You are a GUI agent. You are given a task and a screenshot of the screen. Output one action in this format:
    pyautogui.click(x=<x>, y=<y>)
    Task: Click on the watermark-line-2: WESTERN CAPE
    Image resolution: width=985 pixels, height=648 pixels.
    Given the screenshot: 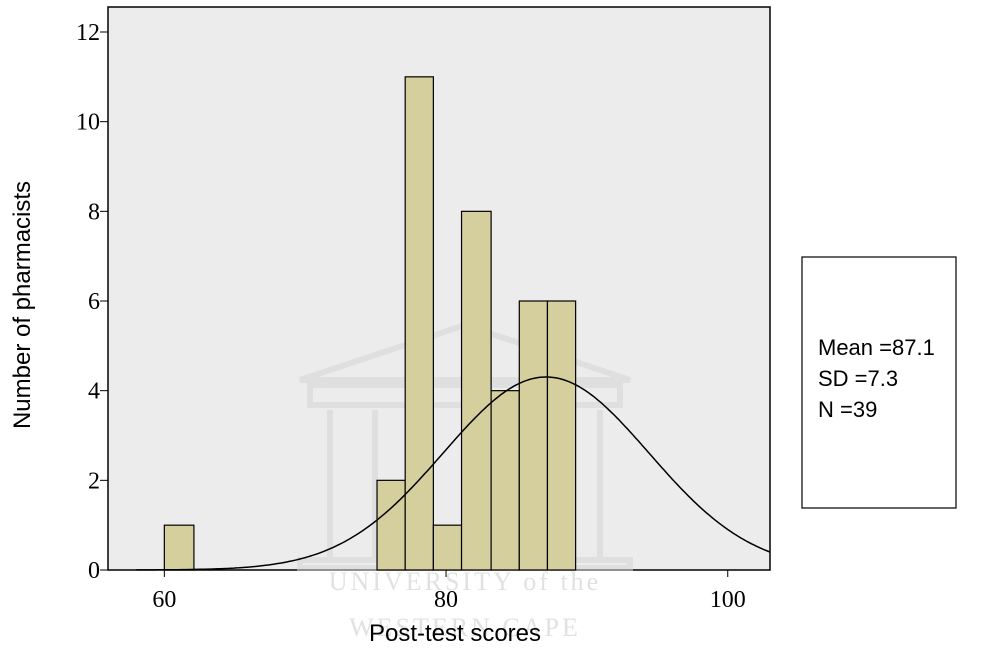 What is the action you would take?
    pyautogui.click(x=465, y=627)
    